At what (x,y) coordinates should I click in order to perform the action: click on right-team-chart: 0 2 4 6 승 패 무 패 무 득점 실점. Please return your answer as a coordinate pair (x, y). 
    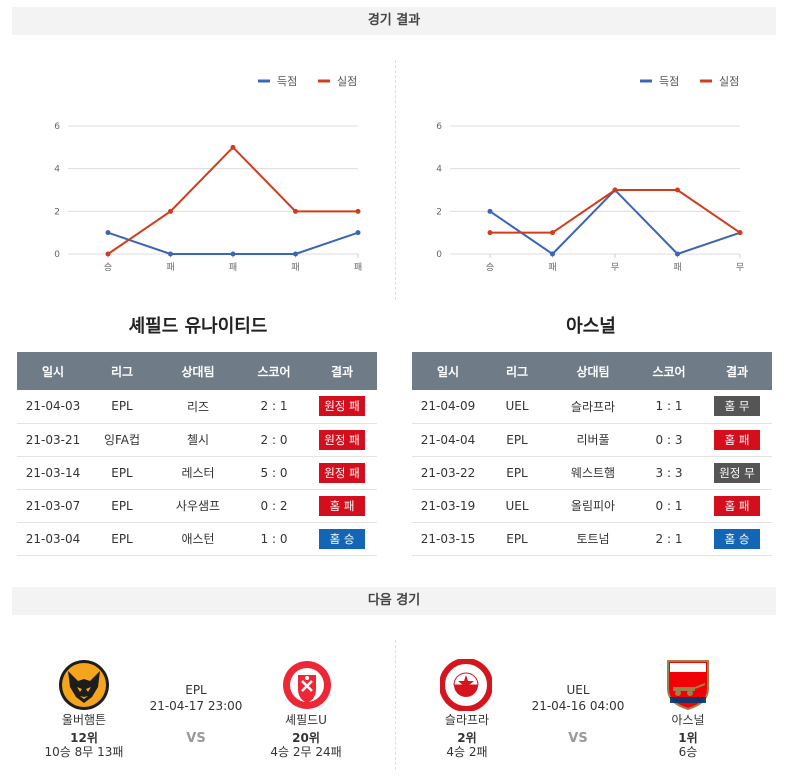
    Looking at the image, I should click on (595, 172).